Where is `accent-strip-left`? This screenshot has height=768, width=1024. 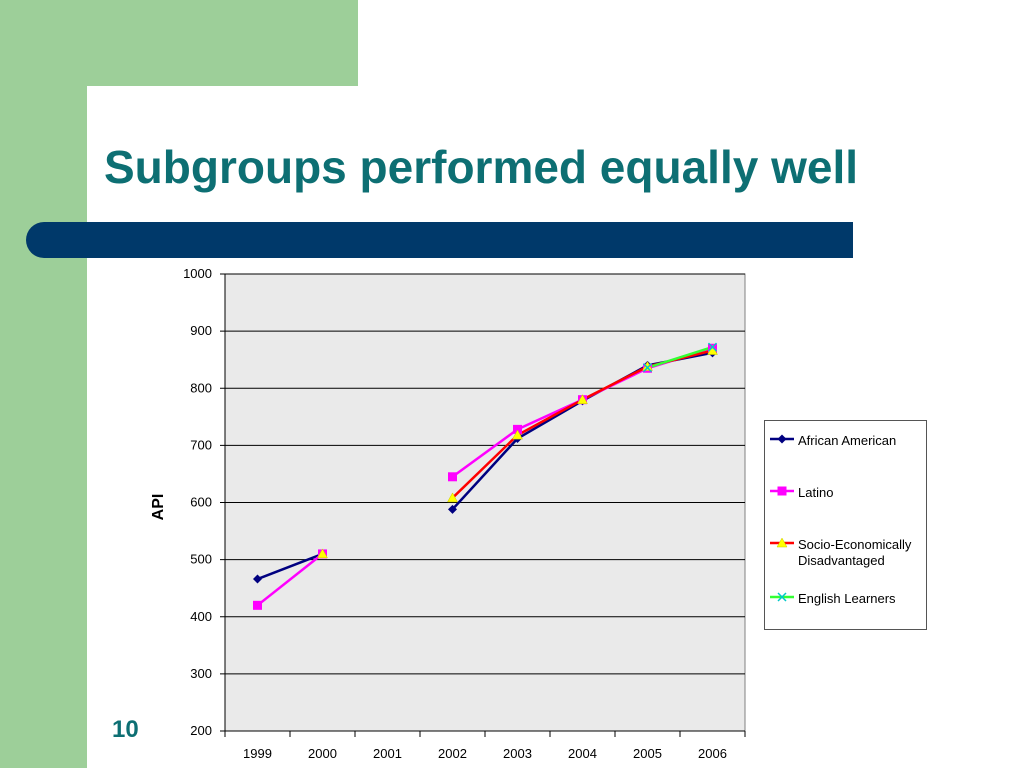 accent-strip-left is located at coordinates (43, 384).